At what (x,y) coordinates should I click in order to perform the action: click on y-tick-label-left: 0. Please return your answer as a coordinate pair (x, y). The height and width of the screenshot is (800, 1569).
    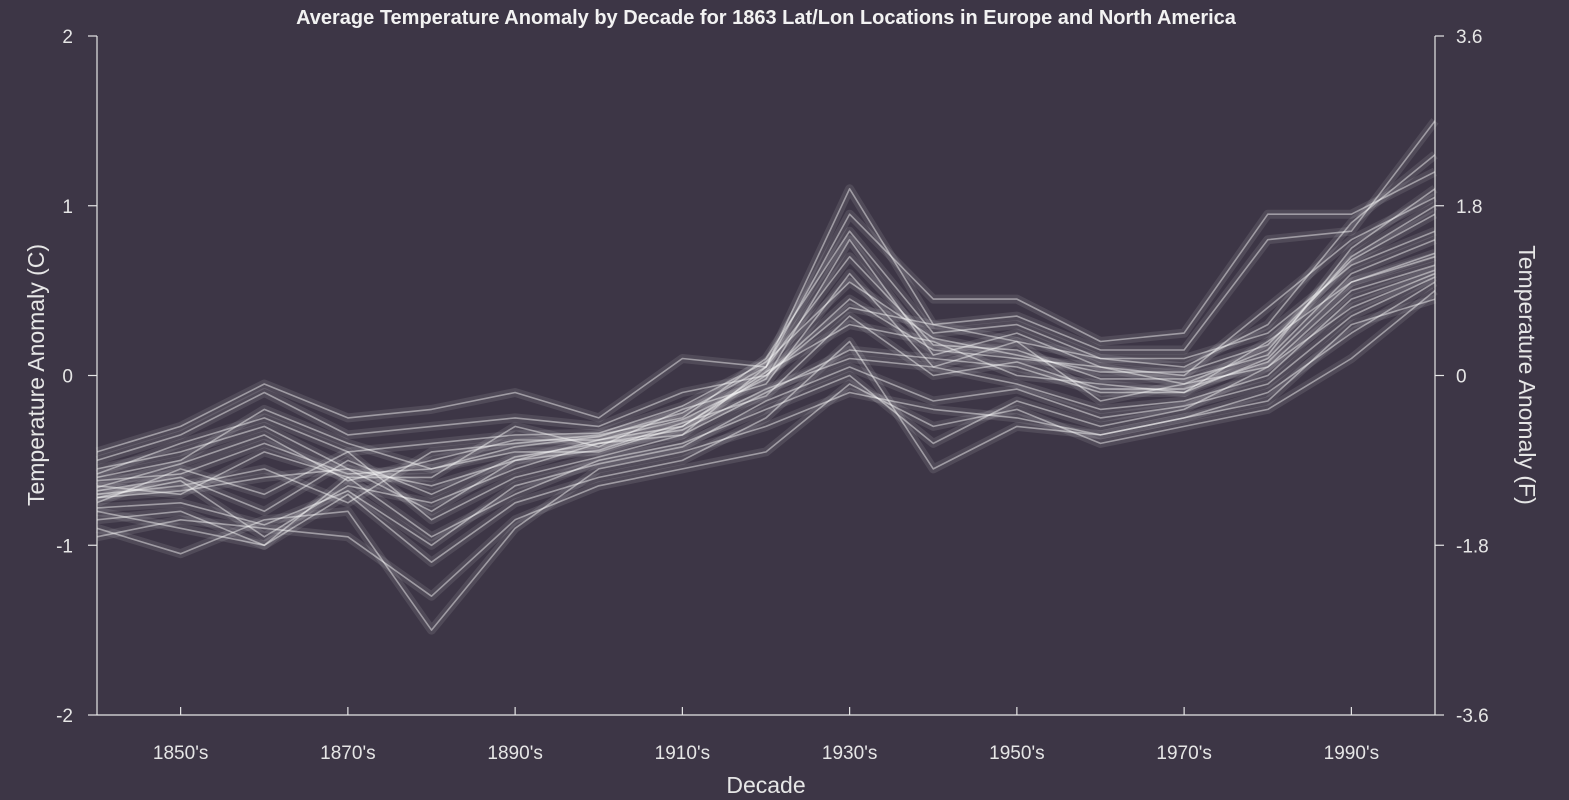
    Looking at the image, I should click on (67, 377).